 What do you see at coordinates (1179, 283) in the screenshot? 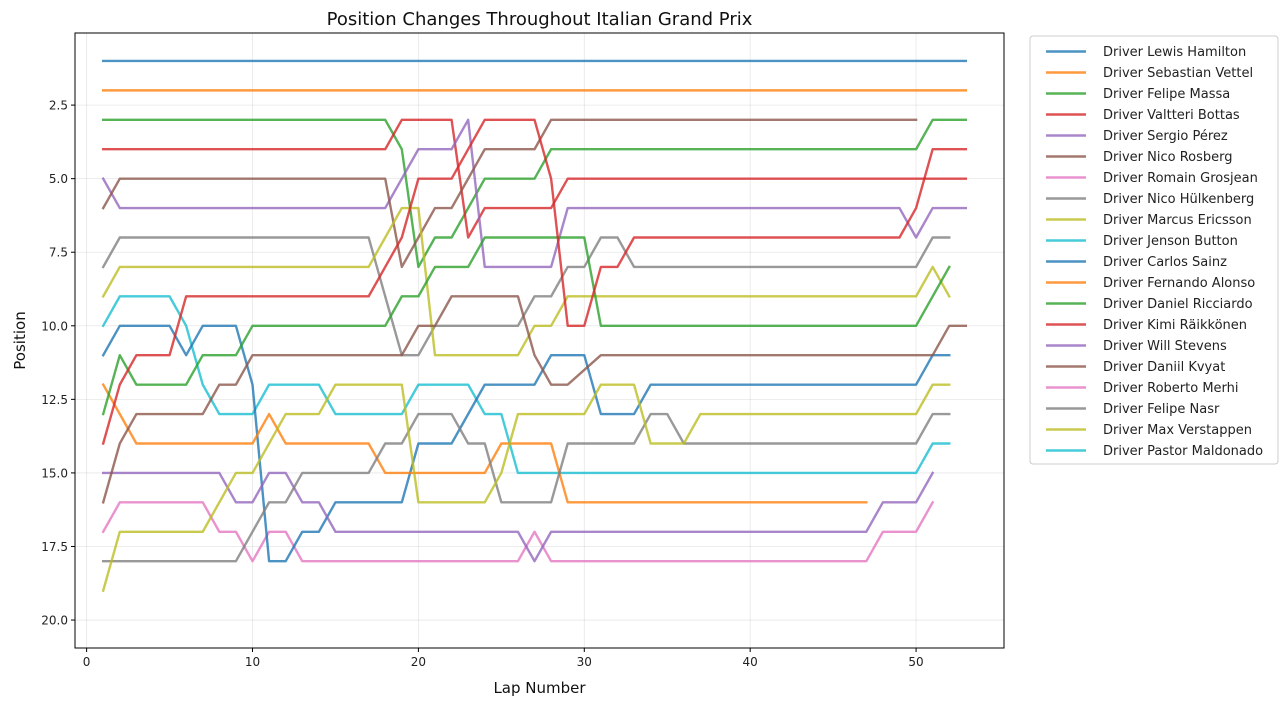
I see `legend-item-label: Driver Fernando Alonso` at bounding box center [1179, 283].